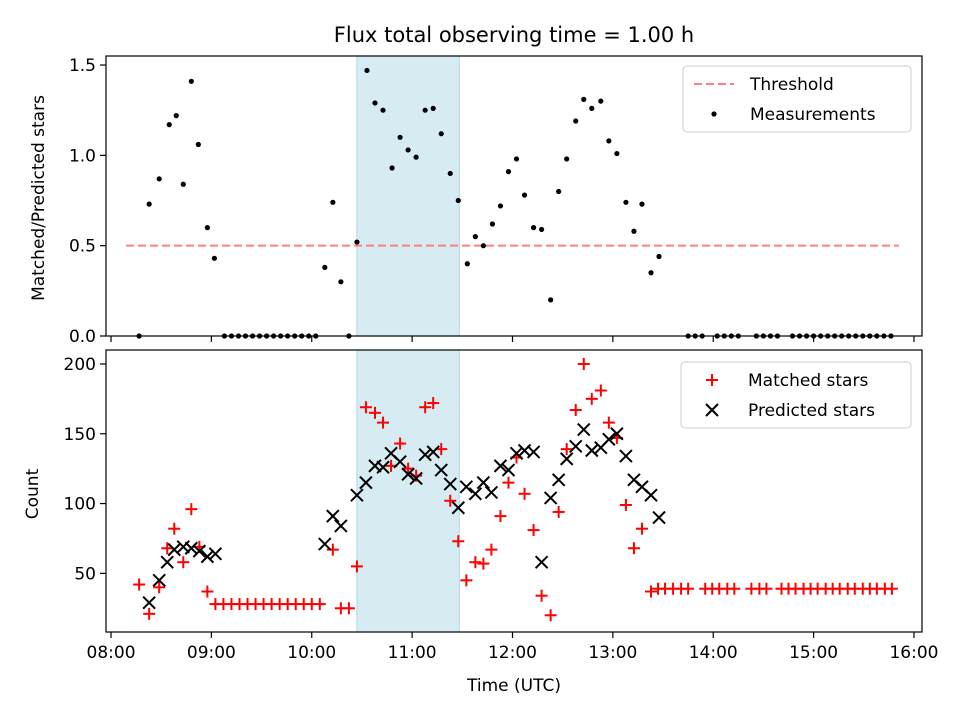 The image size is (960, 724). I want to click on bottom-y-axis-label: Count, so click(33, 493).